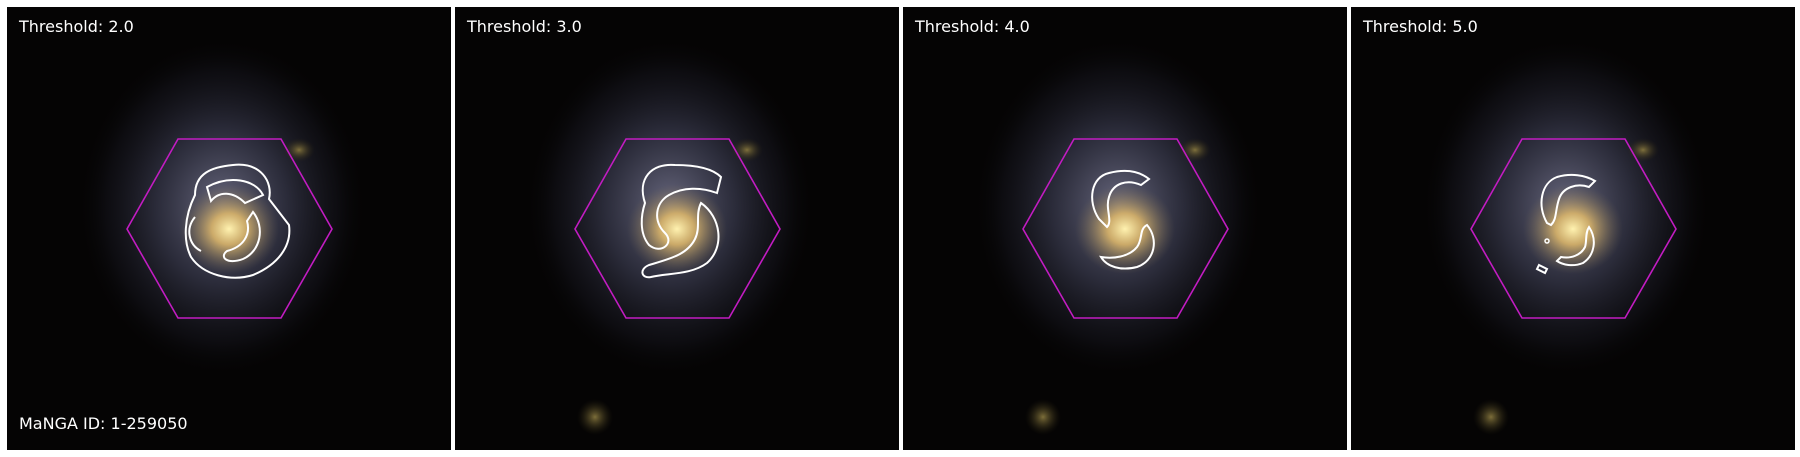 This screenshot has height=457, width=1800. I want to click on threshold-label: Threshold: 4.0, so click(972, 26).